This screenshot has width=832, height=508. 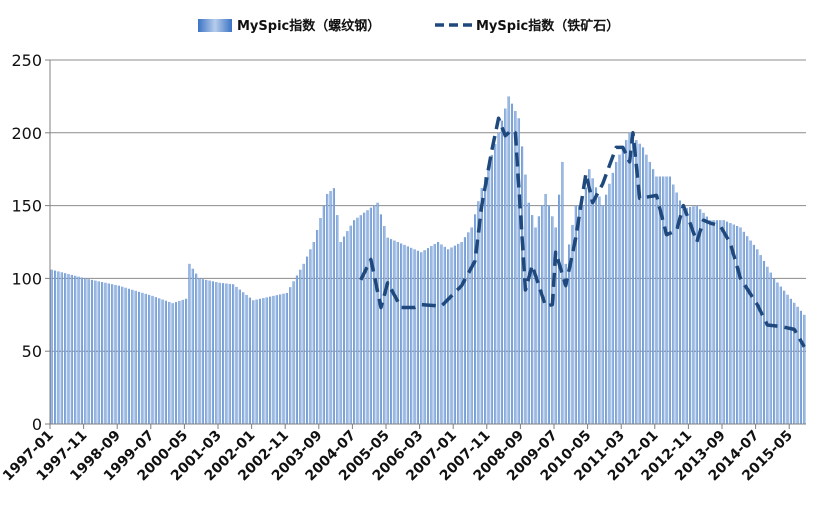 I want to click on legend-label-iron-ore: MySpic指数（铁矿石）, so click(x=547, y=26).